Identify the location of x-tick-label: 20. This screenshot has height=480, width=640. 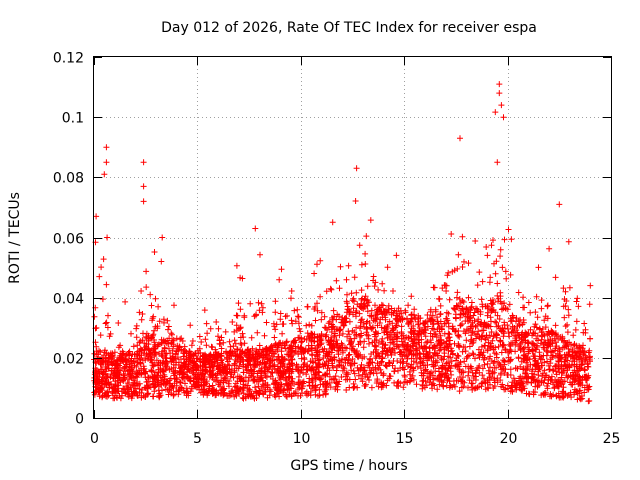
(509, 439).